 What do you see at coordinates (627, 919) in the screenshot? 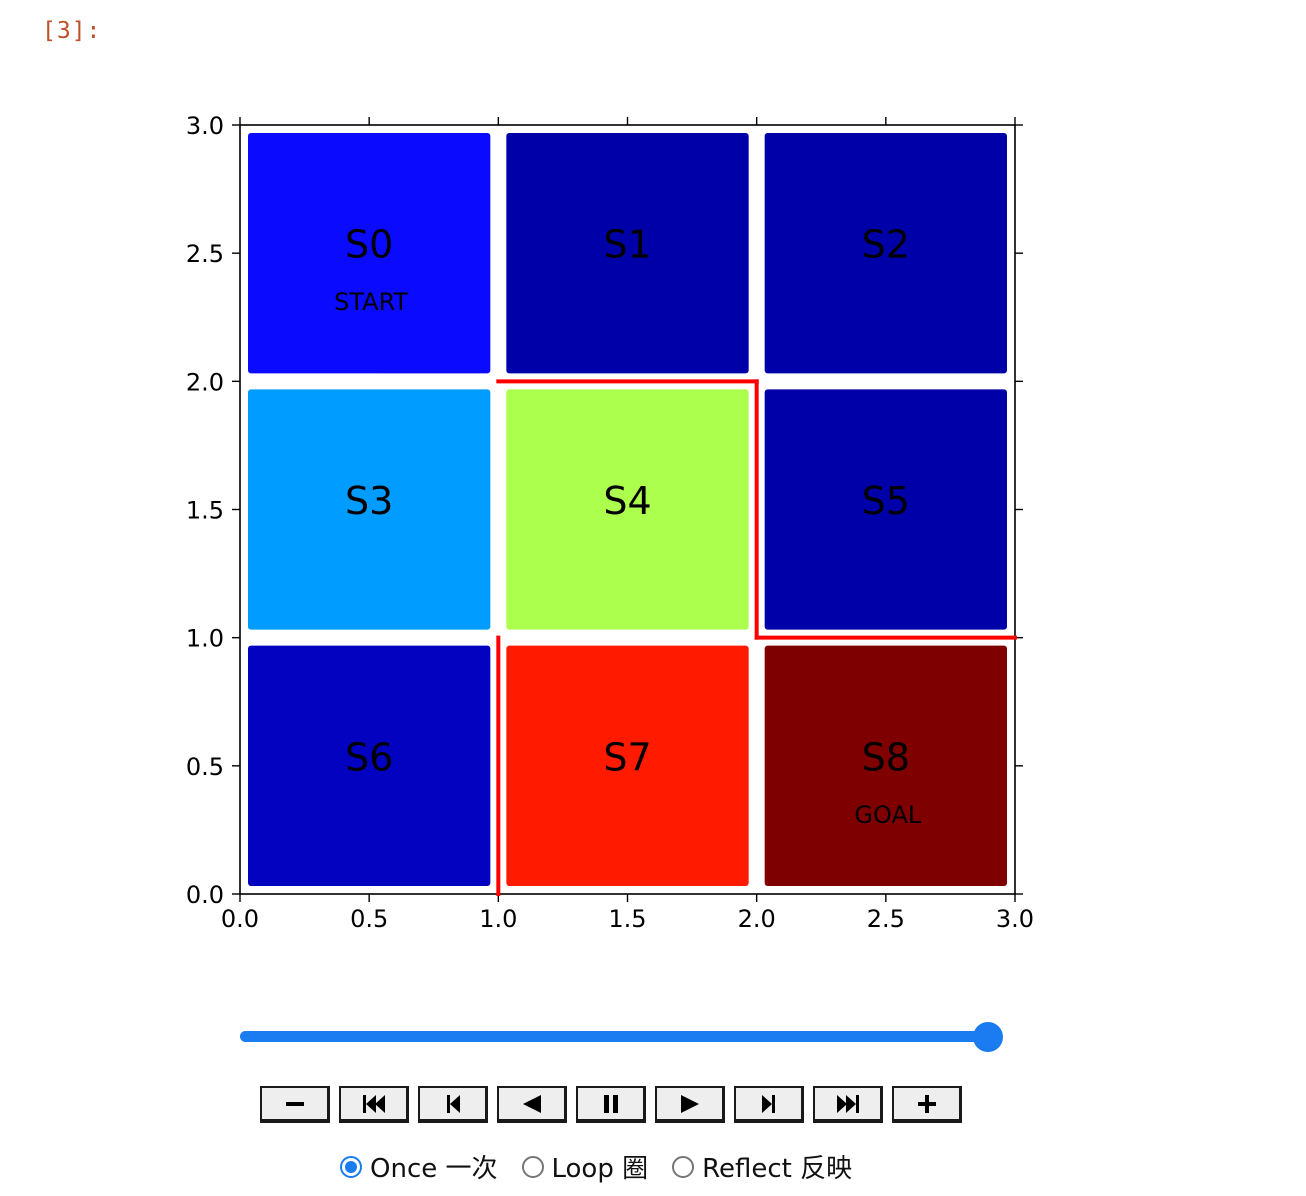
I see `x-tick-label: 1.5` at bounding box center [627, 919].